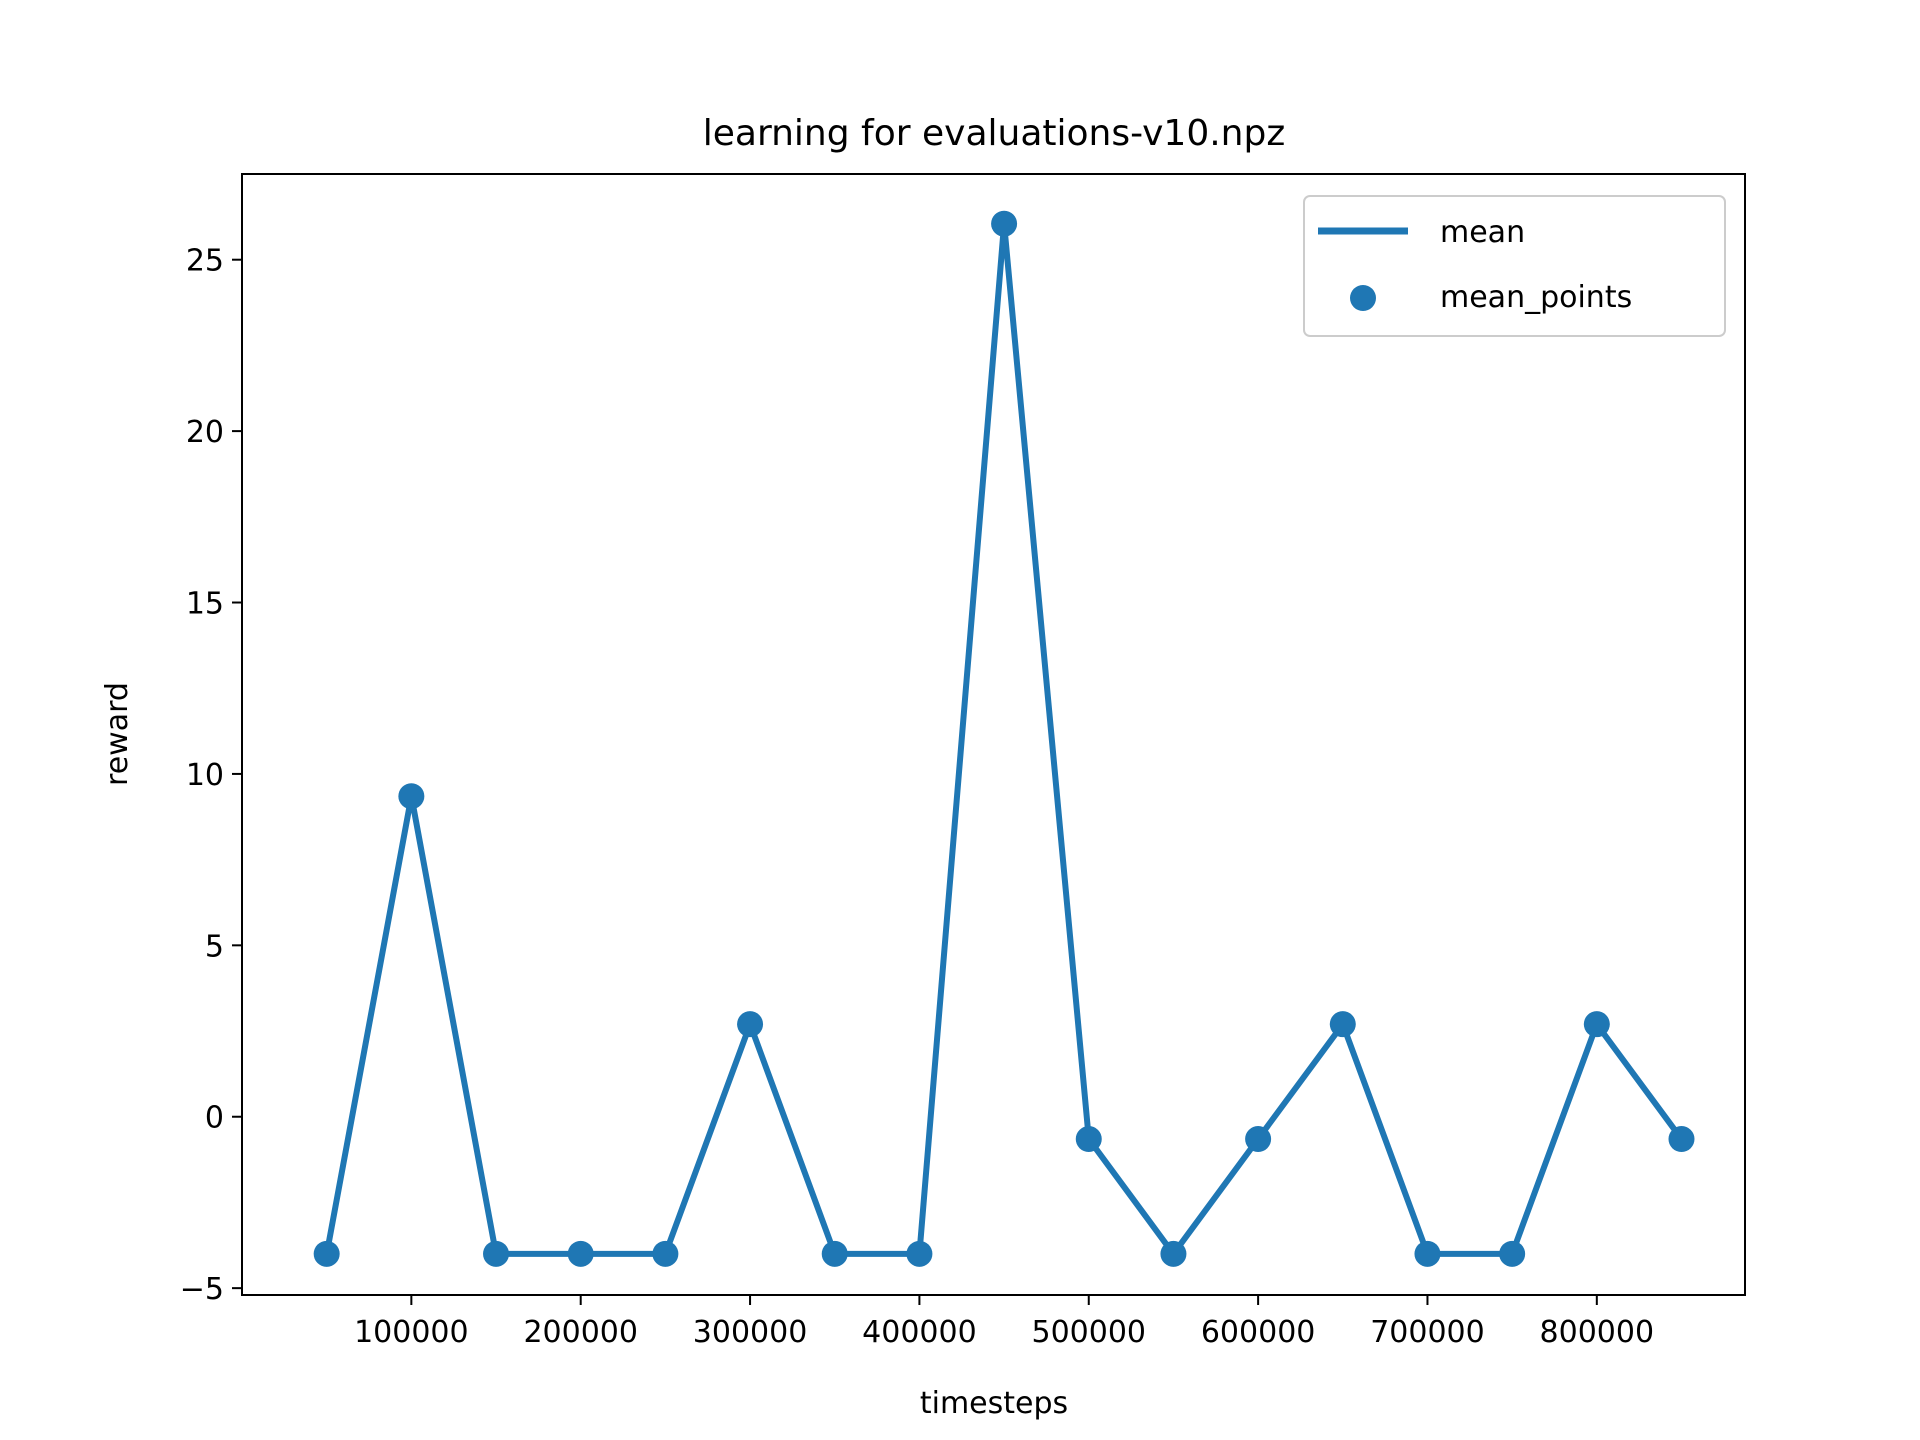  I want to click on x-axis-label: timesteps, so click(994, 1403).